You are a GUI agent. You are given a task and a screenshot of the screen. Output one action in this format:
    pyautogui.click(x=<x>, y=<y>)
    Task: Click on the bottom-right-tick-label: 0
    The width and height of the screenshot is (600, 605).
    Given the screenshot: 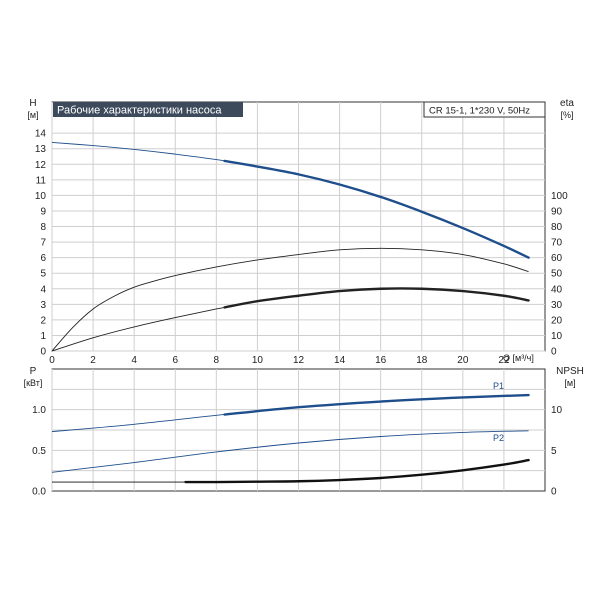 What is the action you would take?
    pyautogui.click(x=554, y=492)
    